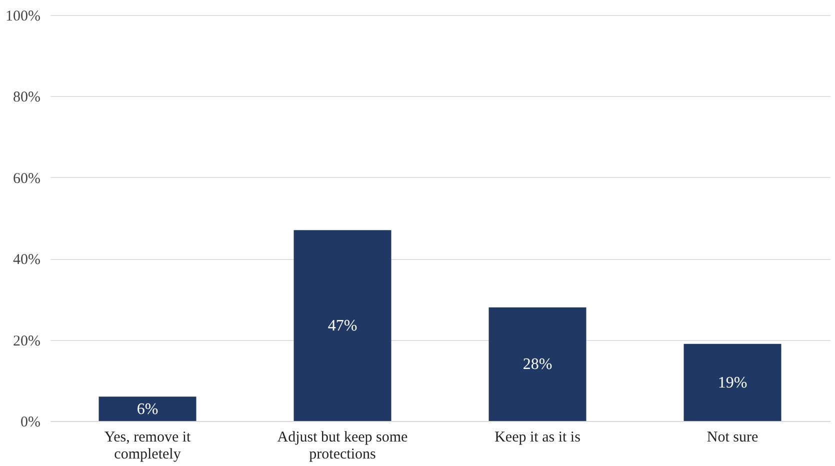 The width and height of the screenshot is (835, 466). I want to click on x-tick-label: Keep it as it is, so click(537, 438).